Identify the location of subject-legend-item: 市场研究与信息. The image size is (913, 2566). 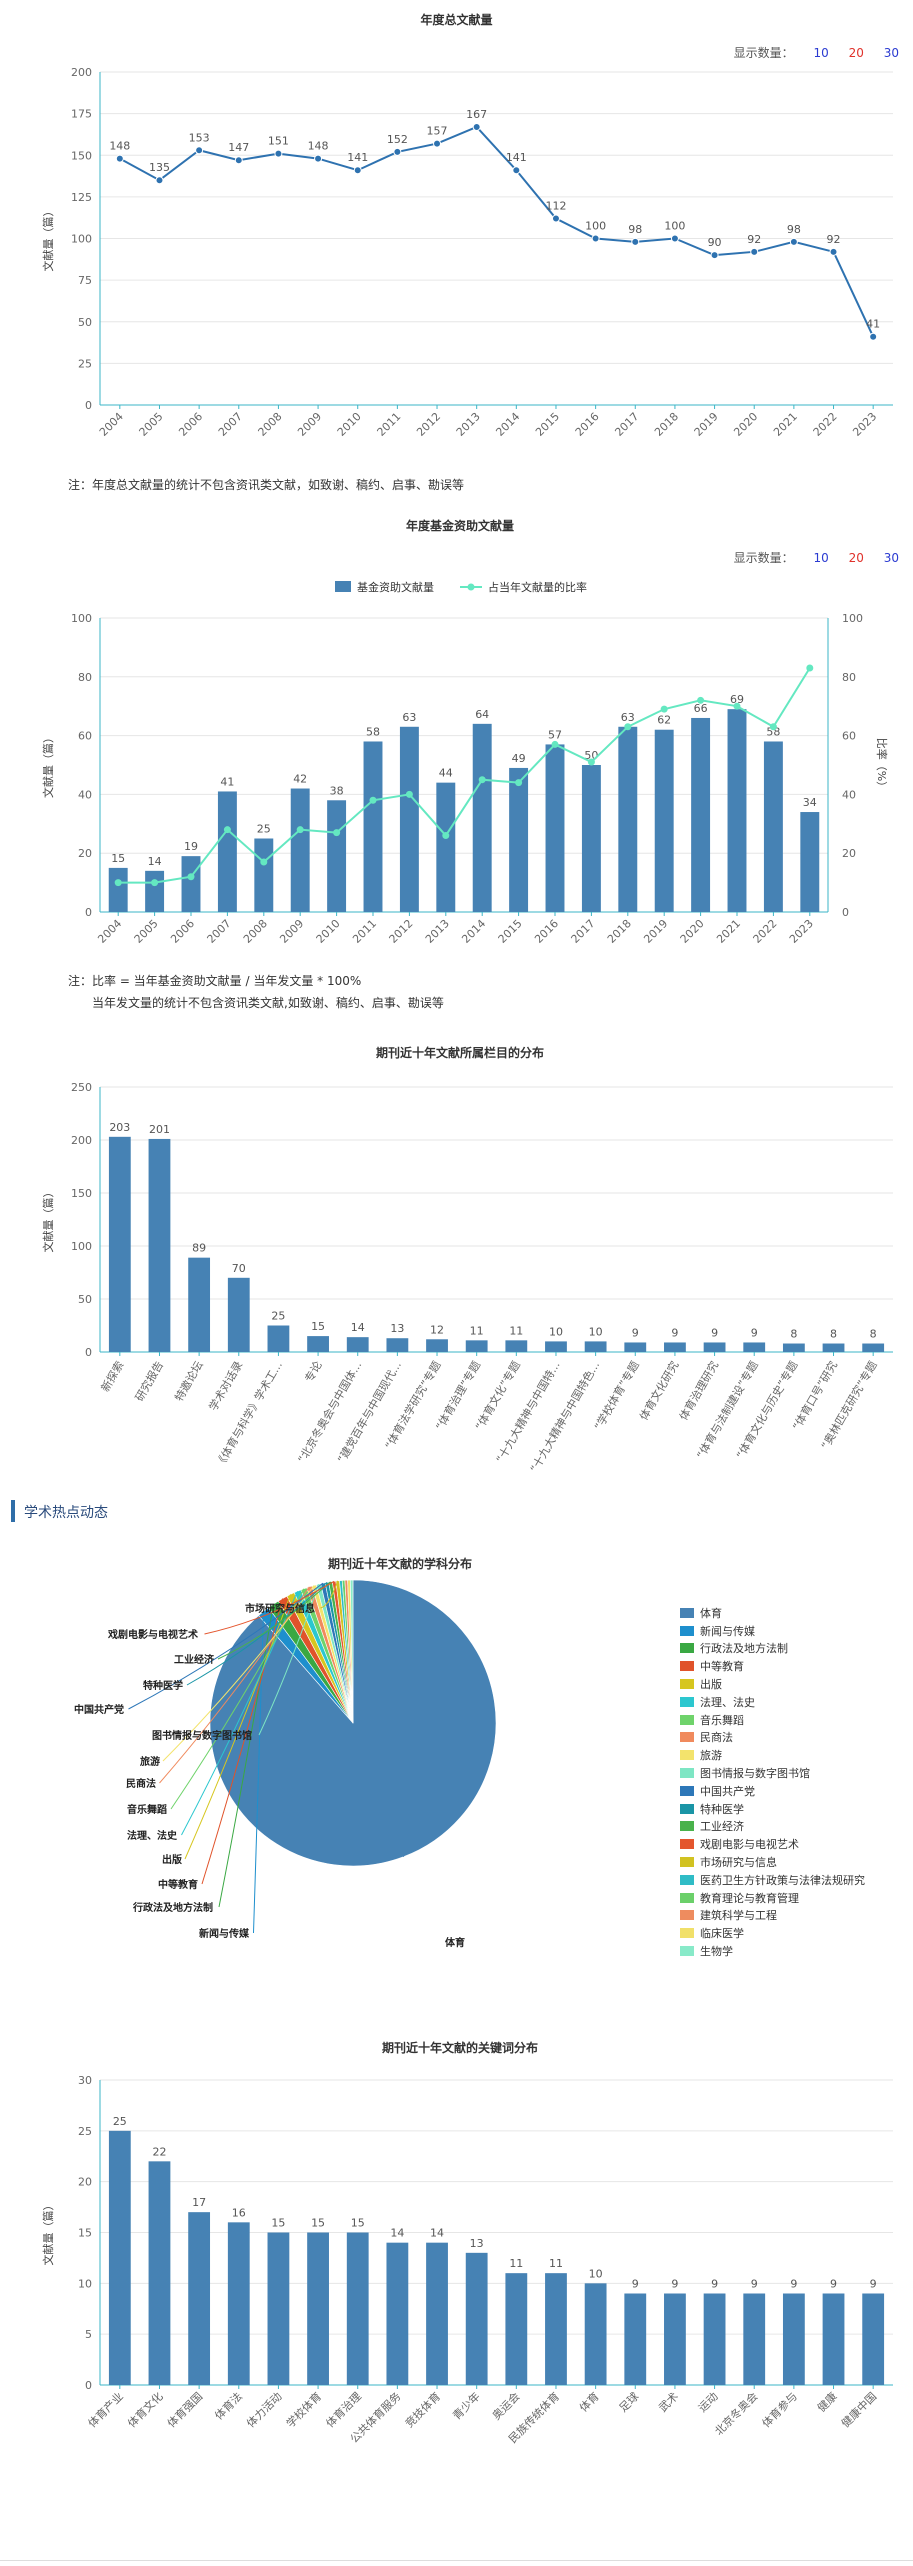
(772, 1862).